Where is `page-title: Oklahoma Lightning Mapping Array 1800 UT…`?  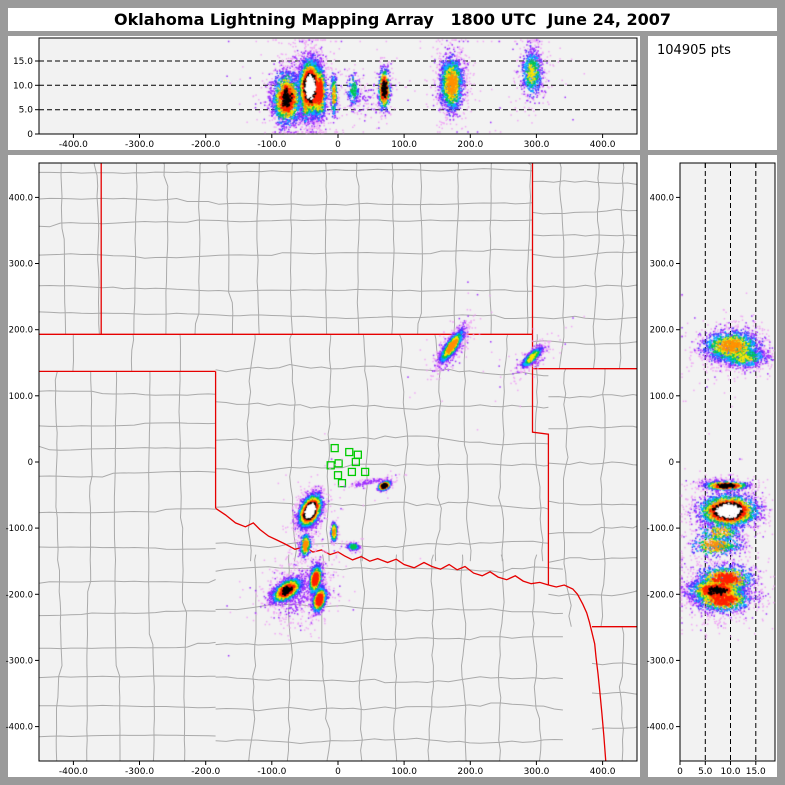
page-title: Oklahoma Lightning Mapping Array 1800 UT… is located at coordinates (392, 19).